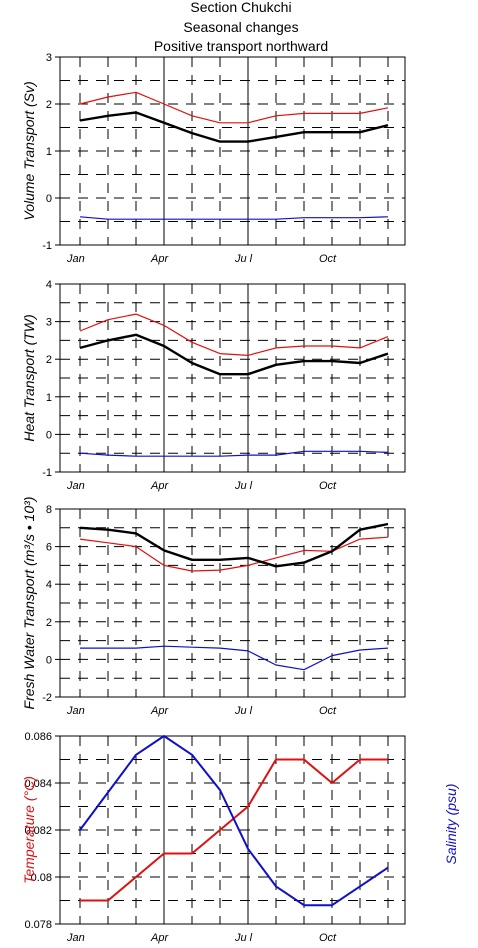 This screenshot has height=948, width=478. Describe the element at coordinates (29, 603) in the screenshot. I see `y-axis-label: Fresh Water Transport (m³/s • 10³)` at that location.